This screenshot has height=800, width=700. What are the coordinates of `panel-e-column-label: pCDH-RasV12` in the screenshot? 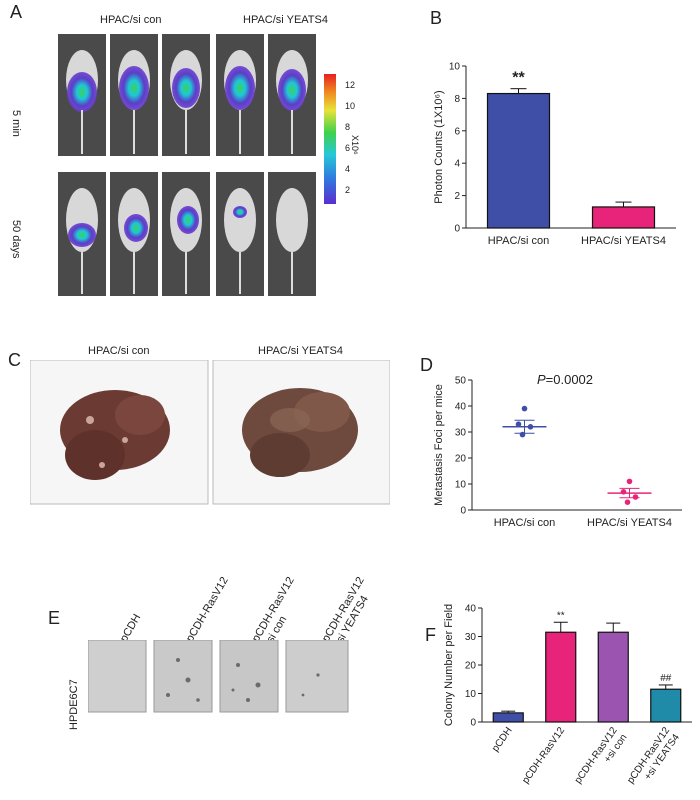 It's located at (207, 609).